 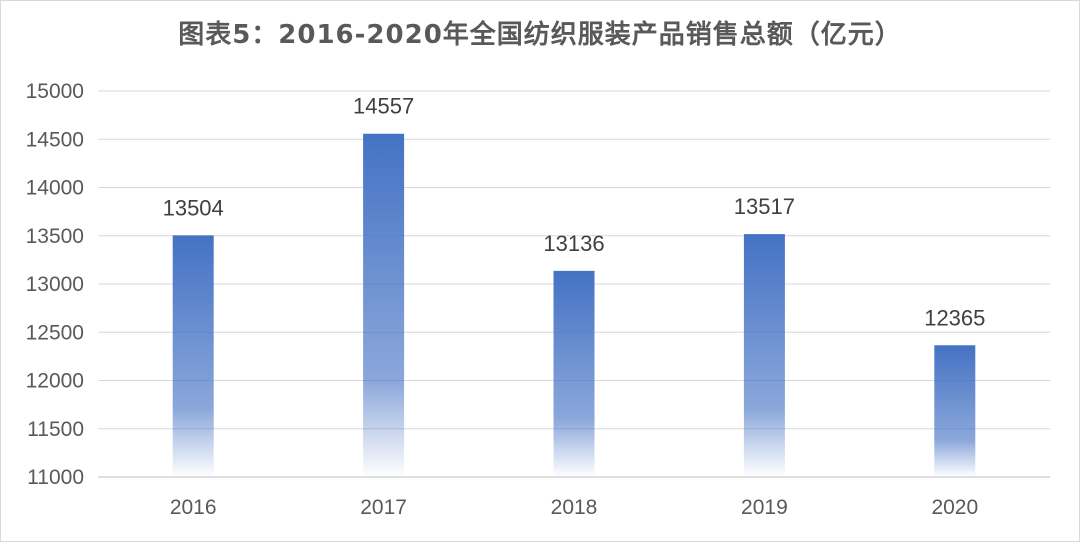 I want to click on y-tick-label: 14000, so click(x=55, y=188).